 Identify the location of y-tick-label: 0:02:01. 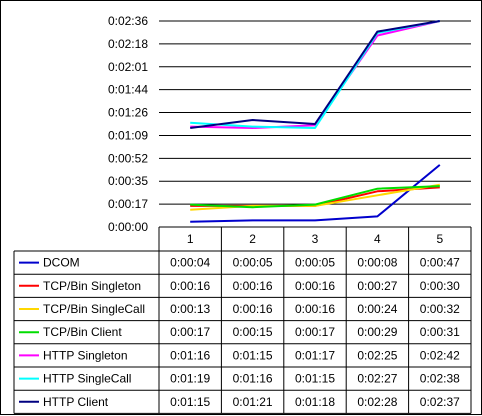
(128, 67).